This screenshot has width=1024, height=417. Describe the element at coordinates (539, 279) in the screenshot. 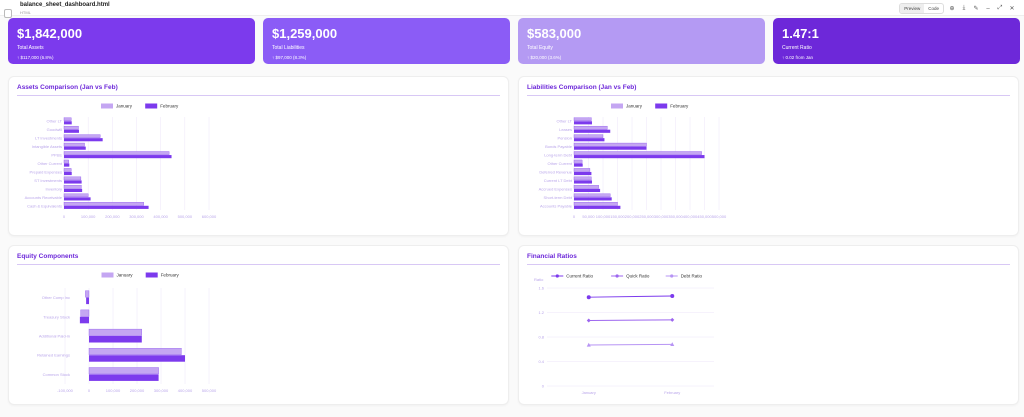

I see `y-axis-title: Ratio` at that location.